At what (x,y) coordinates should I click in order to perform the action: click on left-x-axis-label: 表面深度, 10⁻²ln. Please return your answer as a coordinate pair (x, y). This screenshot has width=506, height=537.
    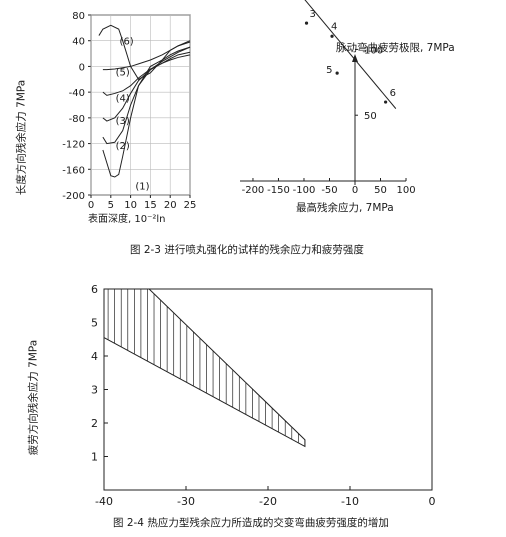
    Looking at the image, I should click on (127, 219).